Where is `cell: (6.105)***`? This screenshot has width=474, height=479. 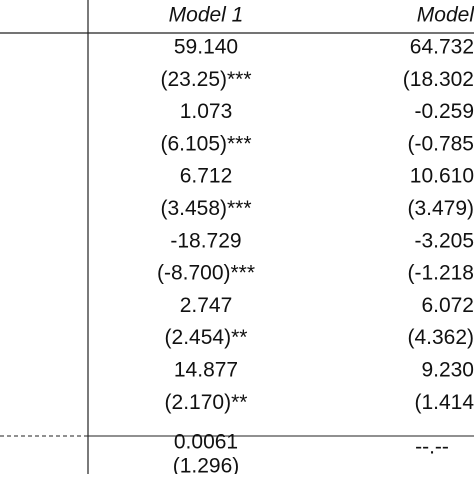
cell: (6.105)*** is located at coordinates (205, 143).